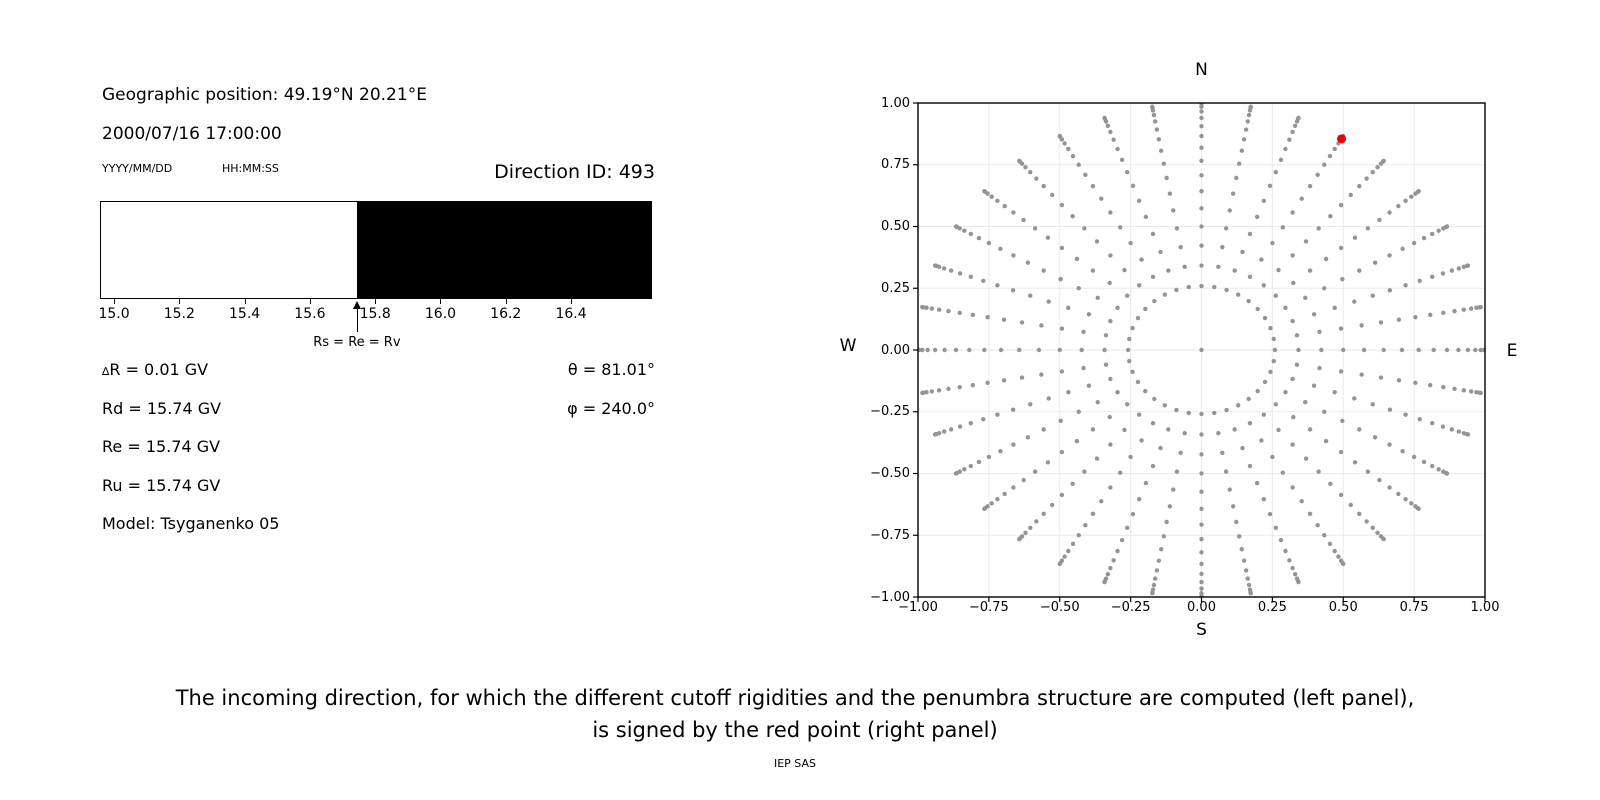 The image size is (1600, 800). What do you see at coordinates (1414, 607) in the screenshot?
I see `x-tick-label: 0.75` at bounding box center [1414, 607].